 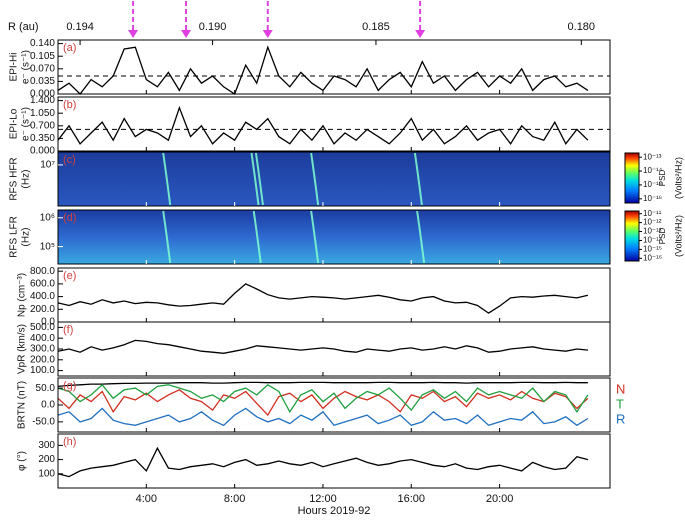 I want to click on y-axis-label: EPI-Hi, so click(x=14, y=67).